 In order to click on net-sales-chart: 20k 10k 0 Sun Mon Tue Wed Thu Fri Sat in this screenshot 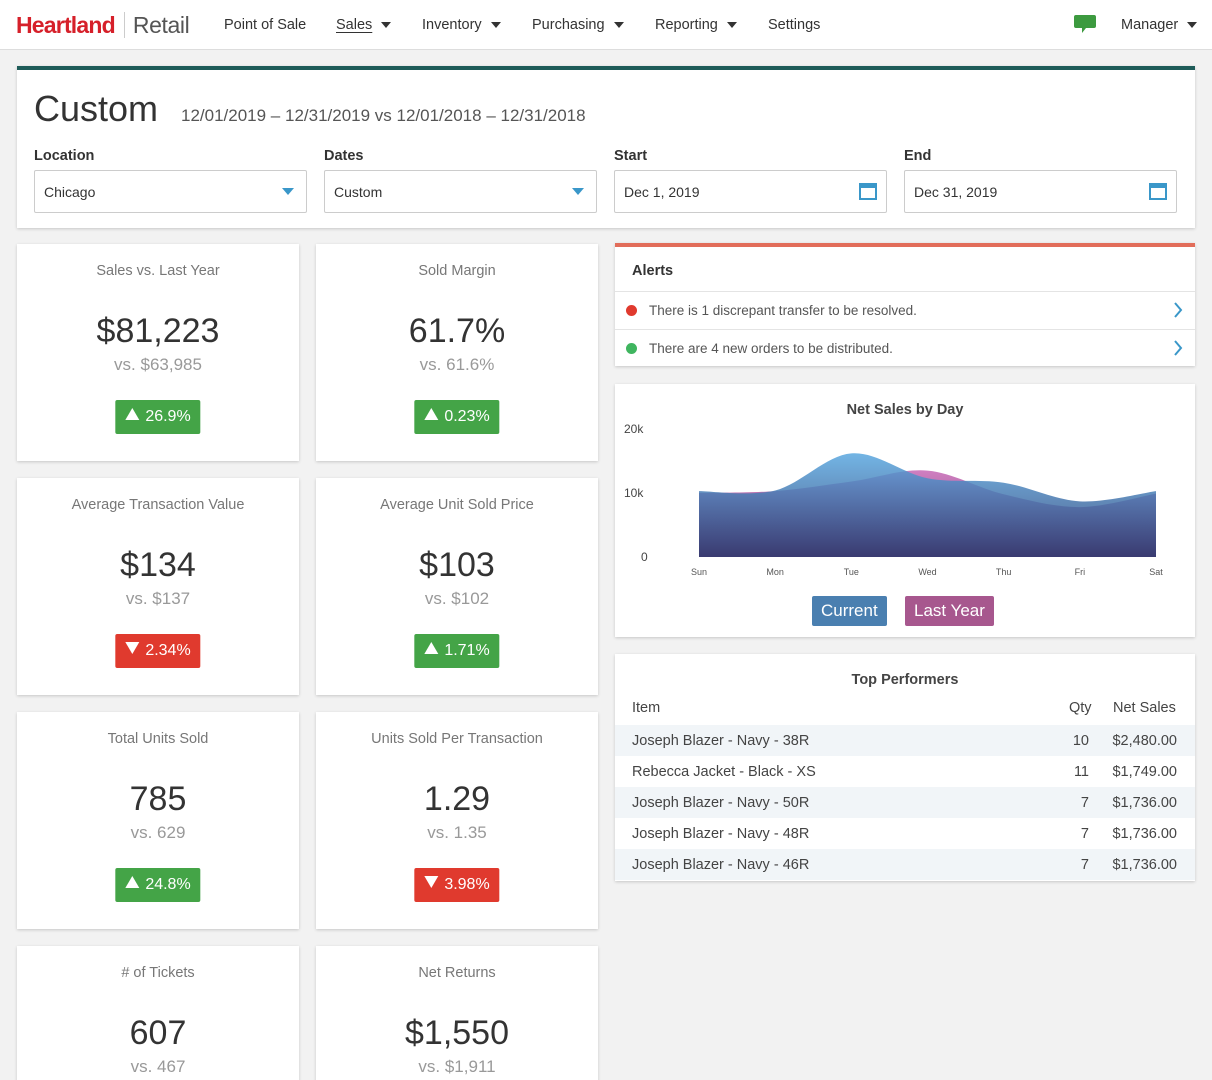, I will do `click(893, 499)`.